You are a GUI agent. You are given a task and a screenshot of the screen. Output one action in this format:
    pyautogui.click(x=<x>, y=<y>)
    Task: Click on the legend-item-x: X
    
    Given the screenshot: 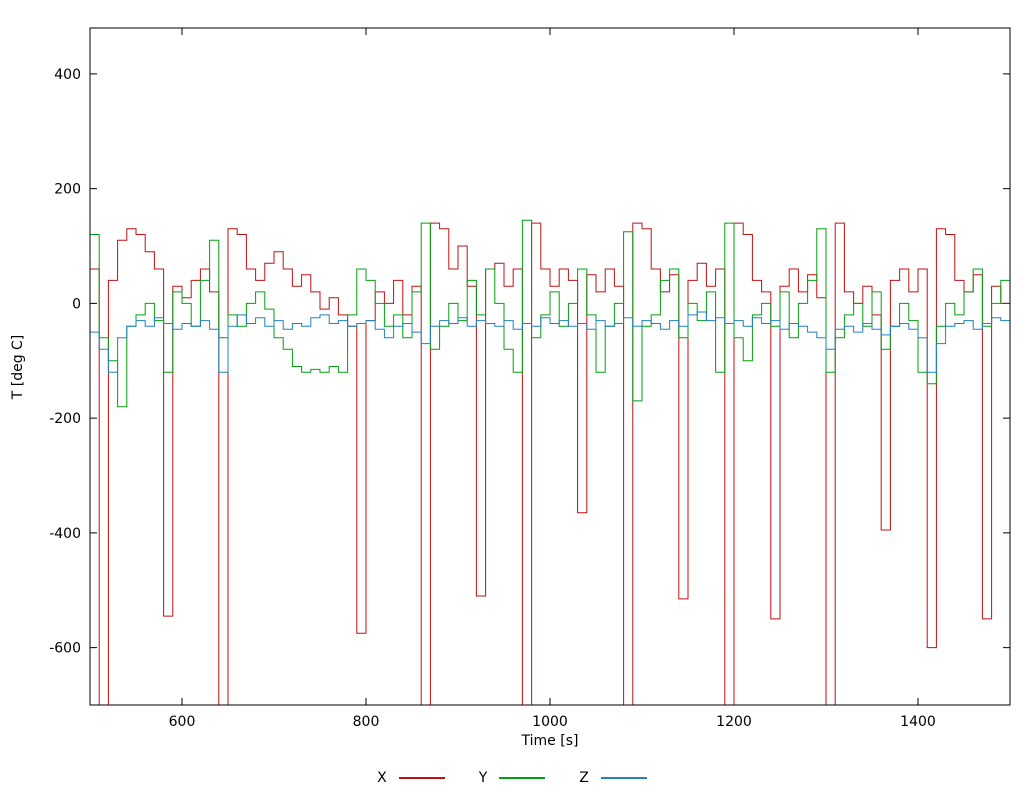 What is the action you would take?
    pyautogui.click(x=411, y=778)
    